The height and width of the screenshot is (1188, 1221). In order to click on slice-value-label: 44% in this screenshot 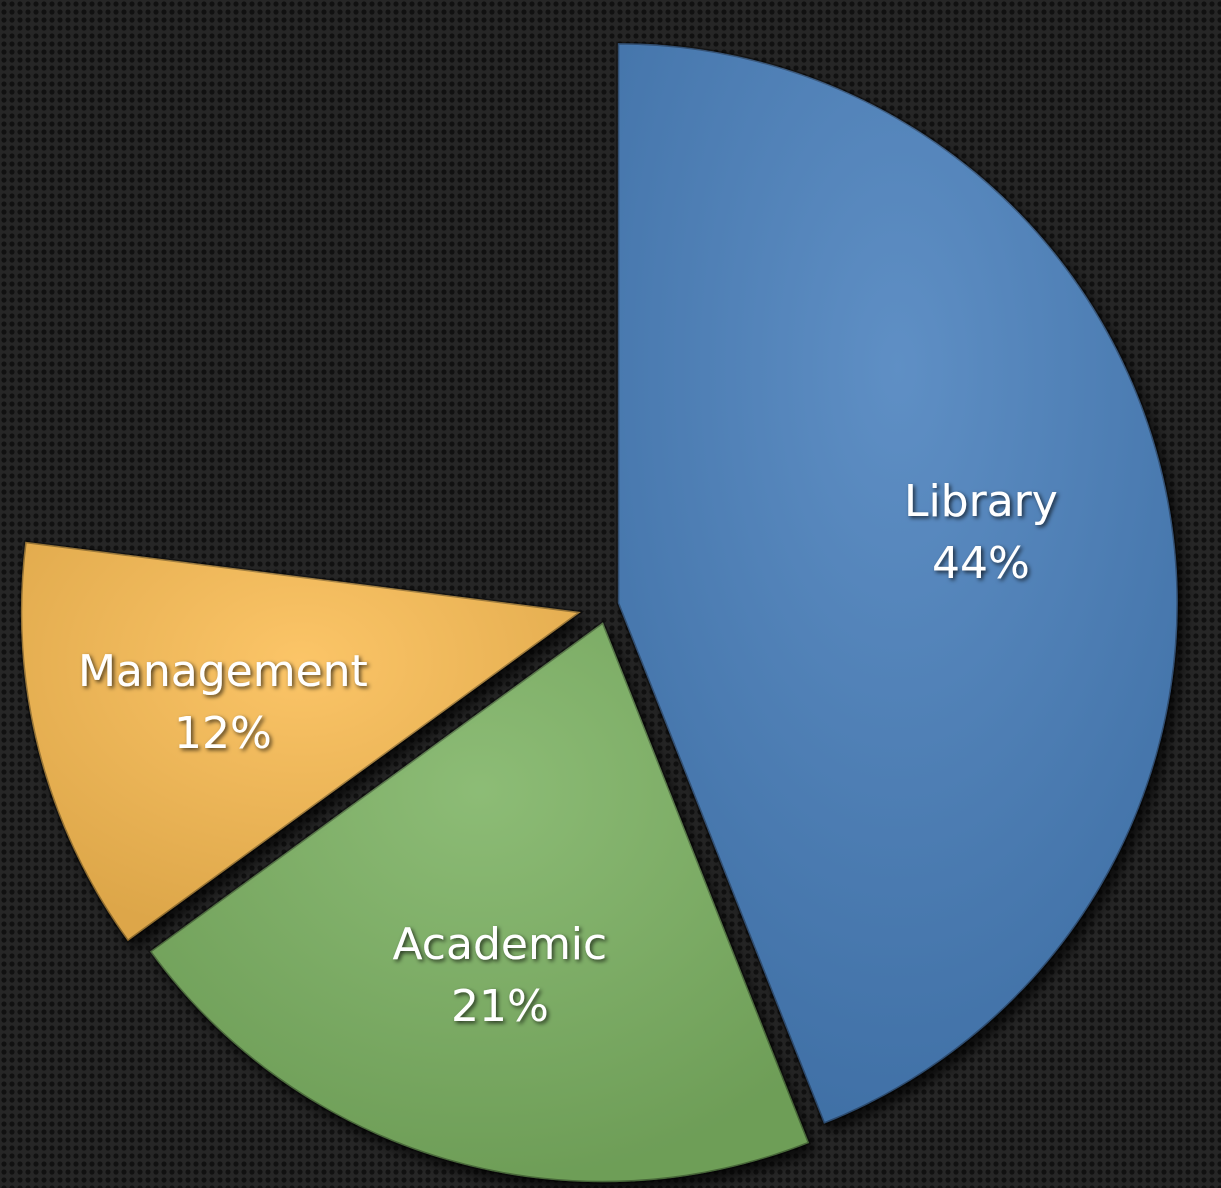, I will do `click(981, 563)`.